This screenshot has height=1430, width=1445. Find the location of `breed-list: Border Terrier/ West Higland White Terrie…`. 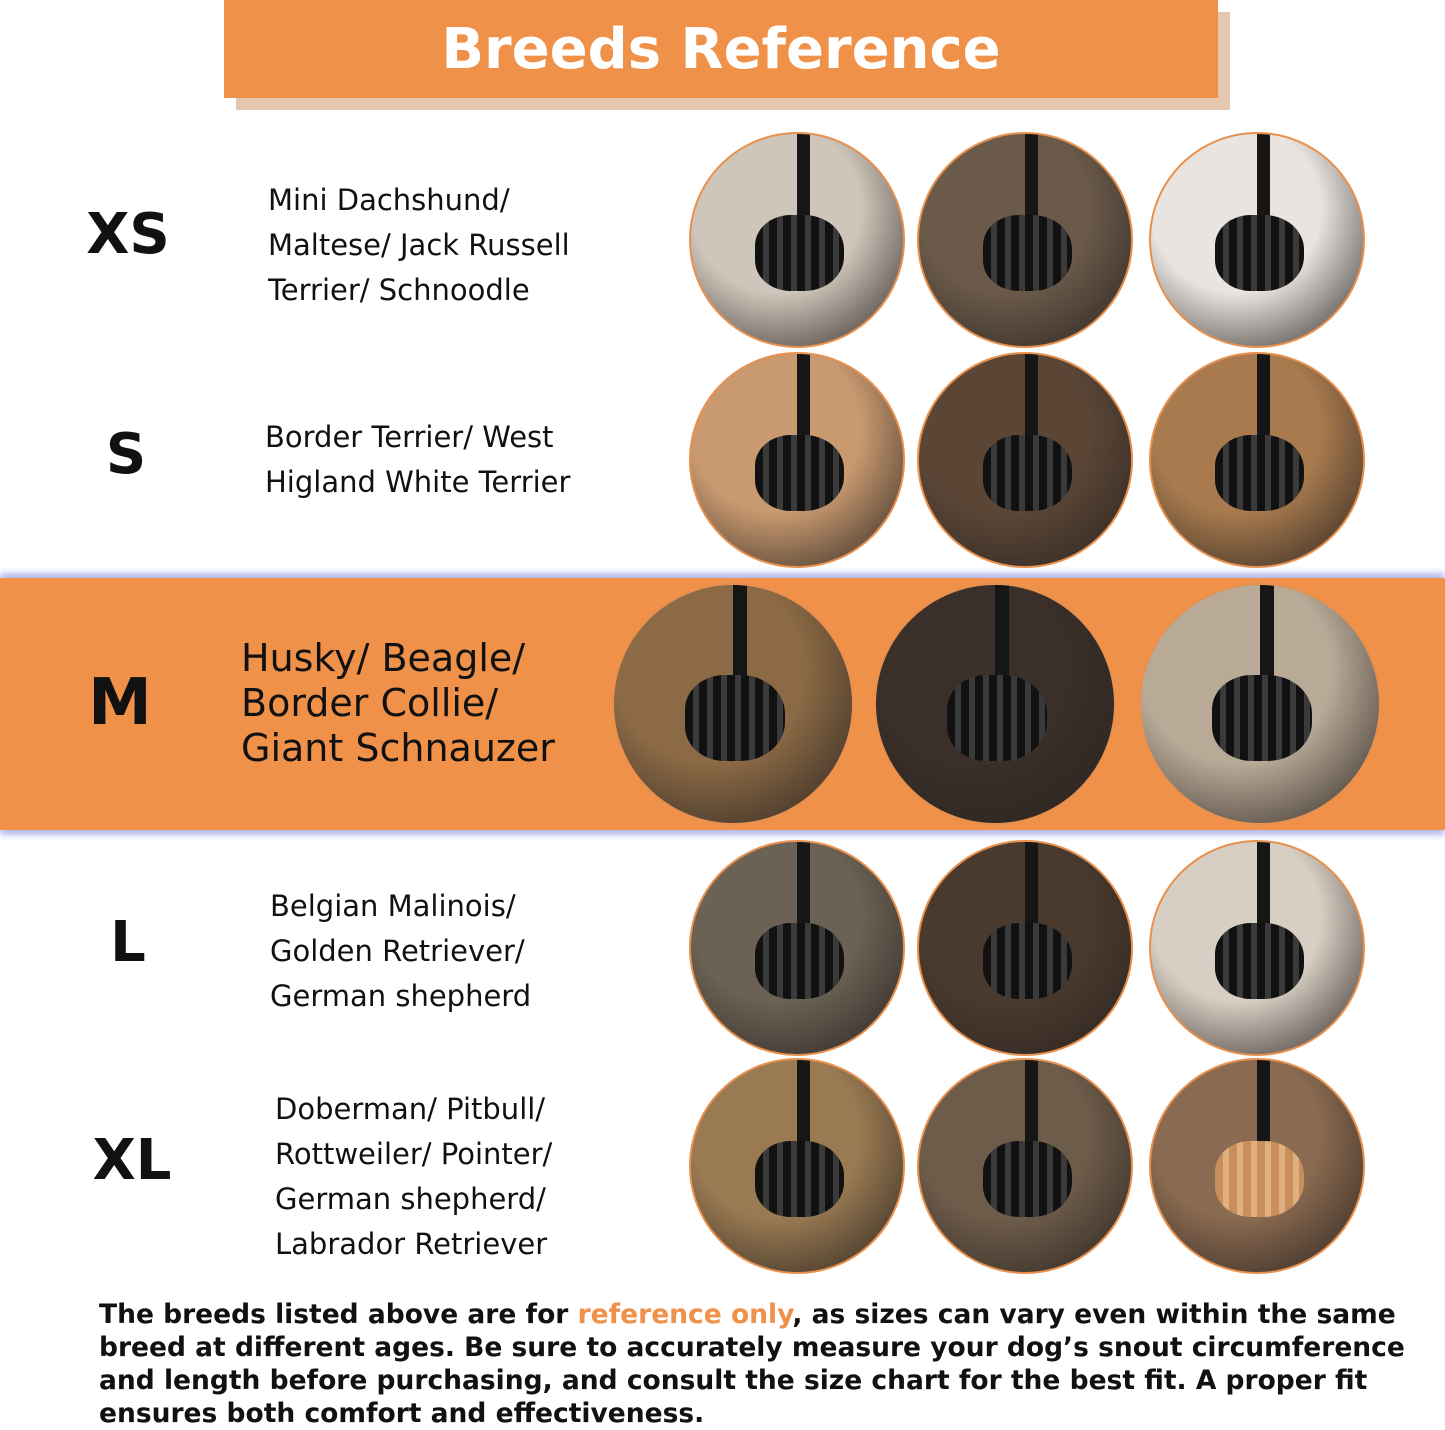

breed-list: Border Terrier/ West Higland White Terrie… is located at coordinates (417, 460).